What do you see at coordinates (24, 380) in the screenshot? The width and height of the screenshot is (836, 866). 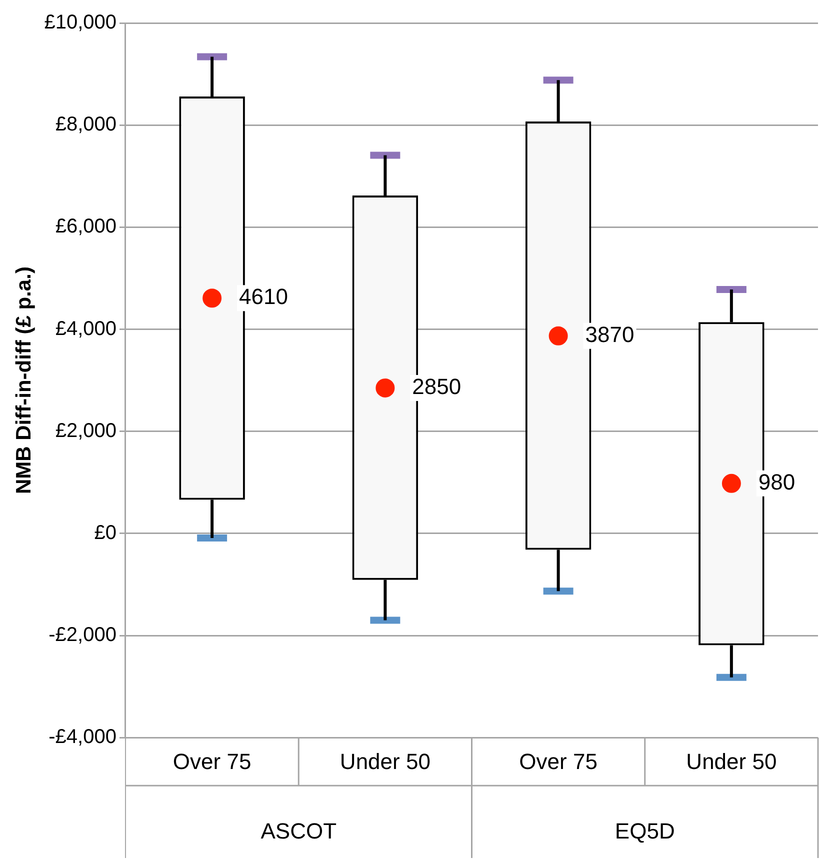 I see `y-axis-title: NMB Diff-in-diff (£ p.a.)` at bounding box center [24, 380].